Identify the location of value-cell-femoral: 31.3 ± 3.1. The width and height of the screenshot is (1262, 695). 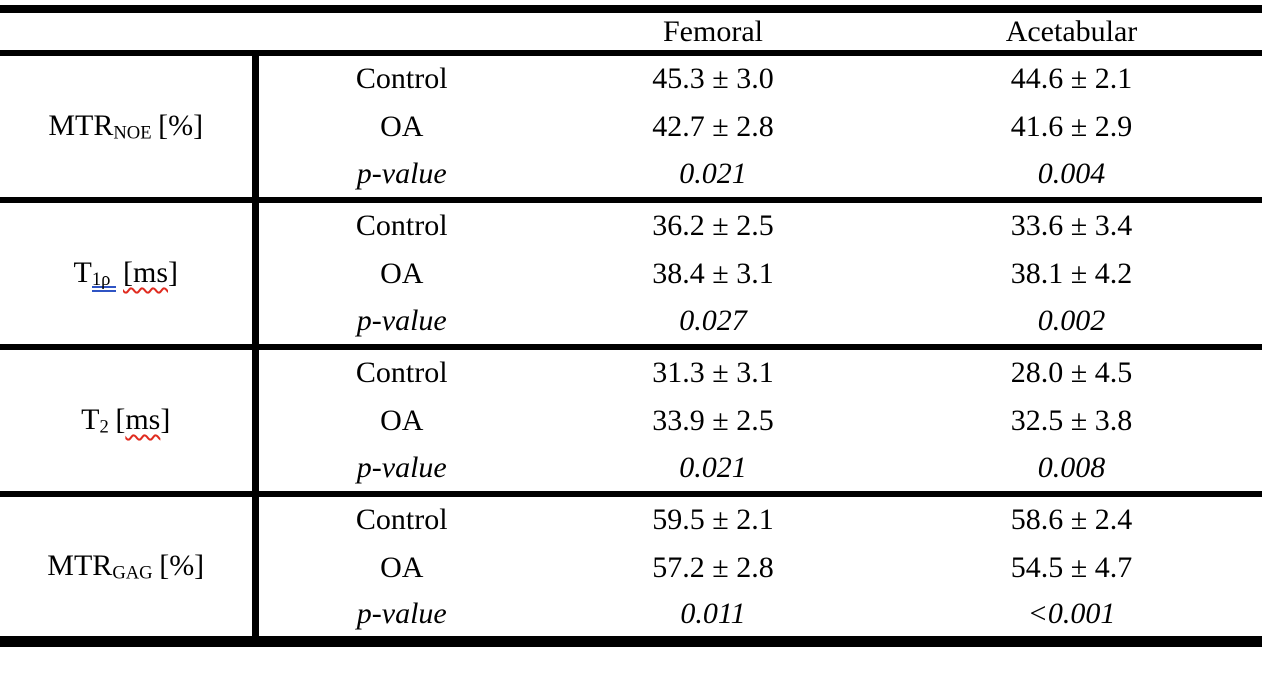
(713, 372).